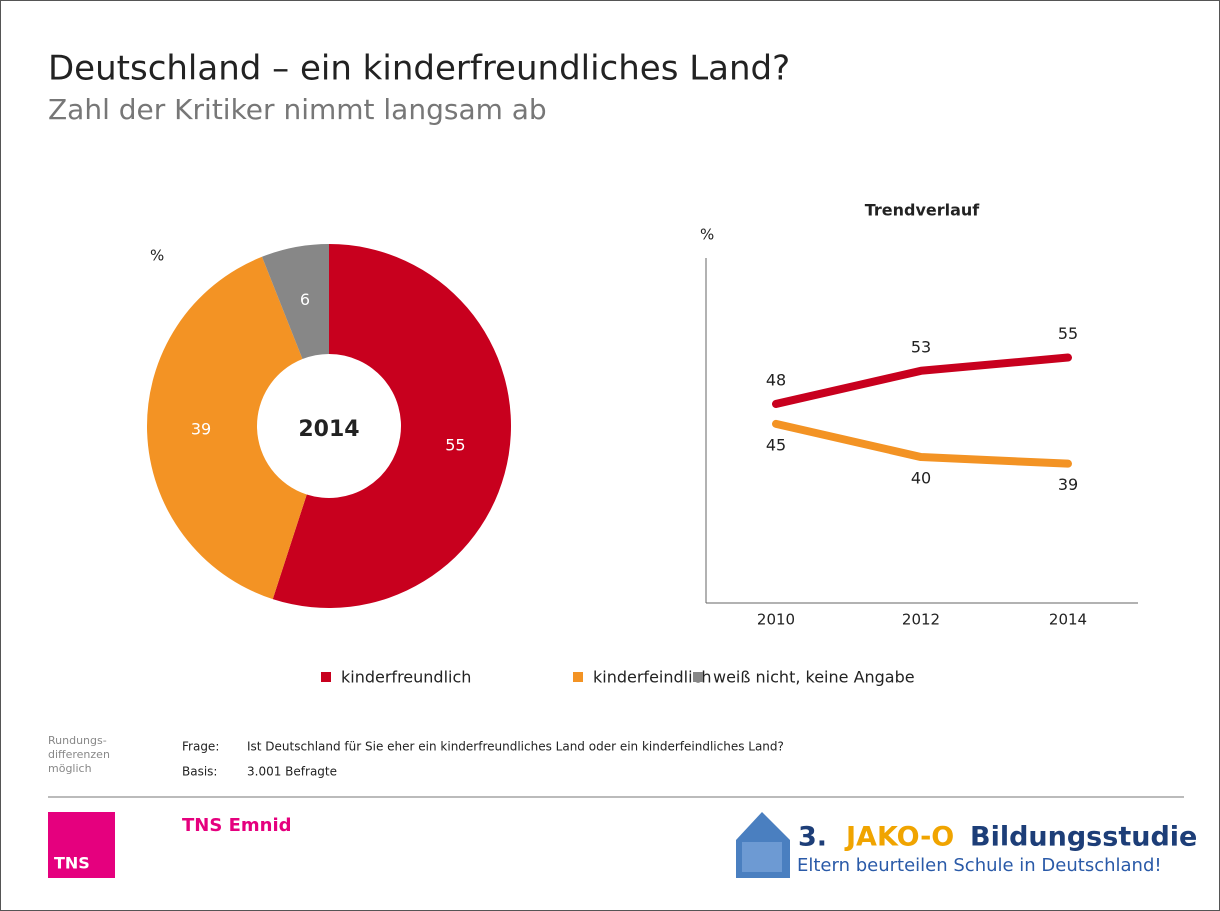 The image size is (1220, 911). I want to click on y-axis-label: %, so click(707, 235).